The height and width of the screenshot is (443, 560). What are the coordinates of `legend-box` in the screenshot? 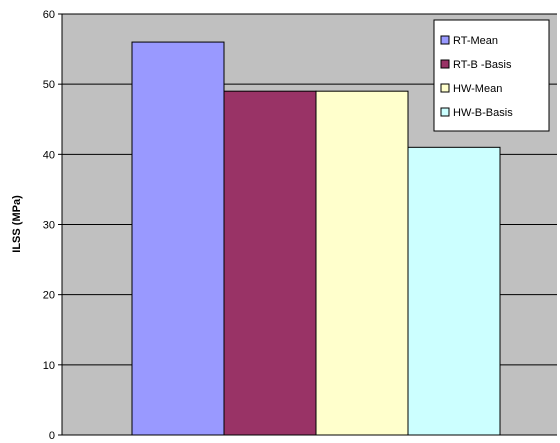 It's located at (491, 75).